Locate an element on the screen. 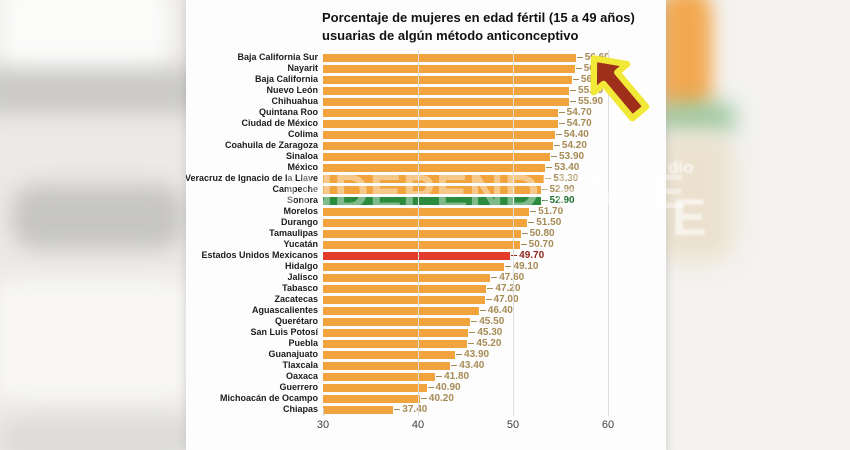  bar-row: Chihuahua 55.90 is located at coordinates (426, 101).